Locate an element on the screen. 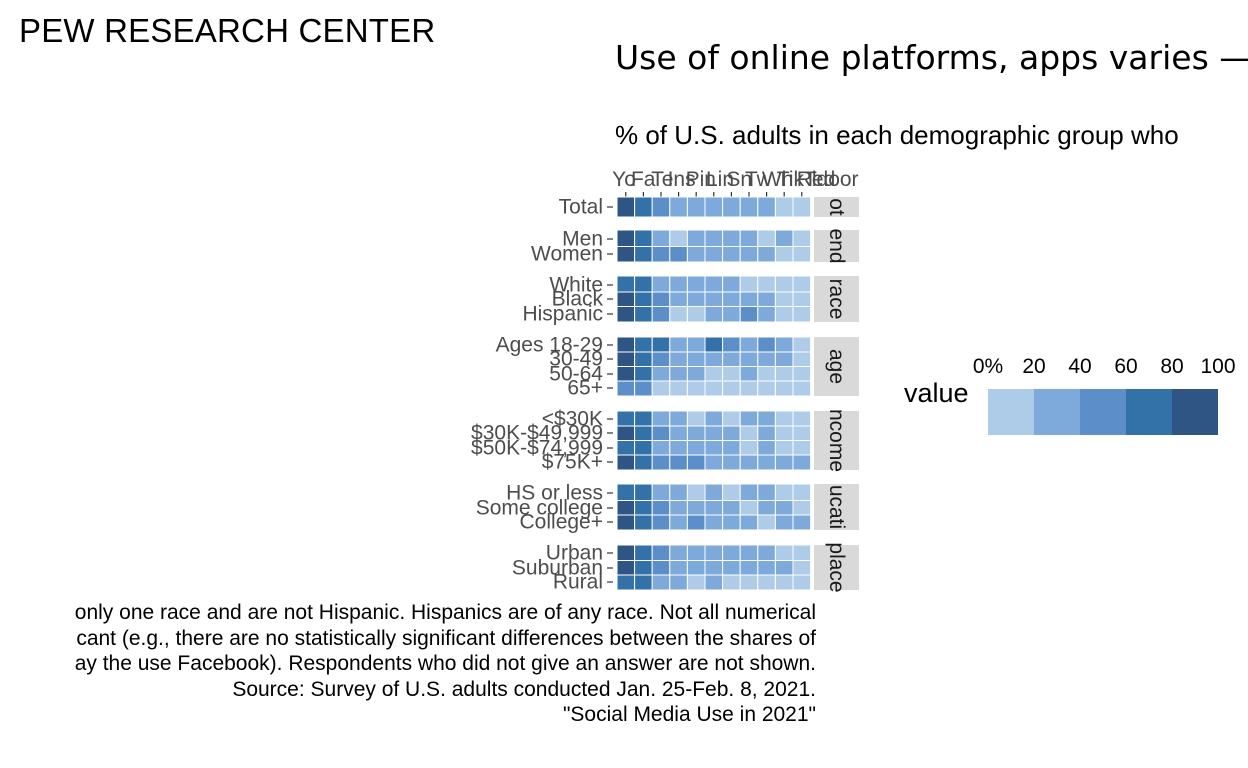 This screenshot has width=1248, height=768. row-label: College+ is located at coordinates (561, 522).